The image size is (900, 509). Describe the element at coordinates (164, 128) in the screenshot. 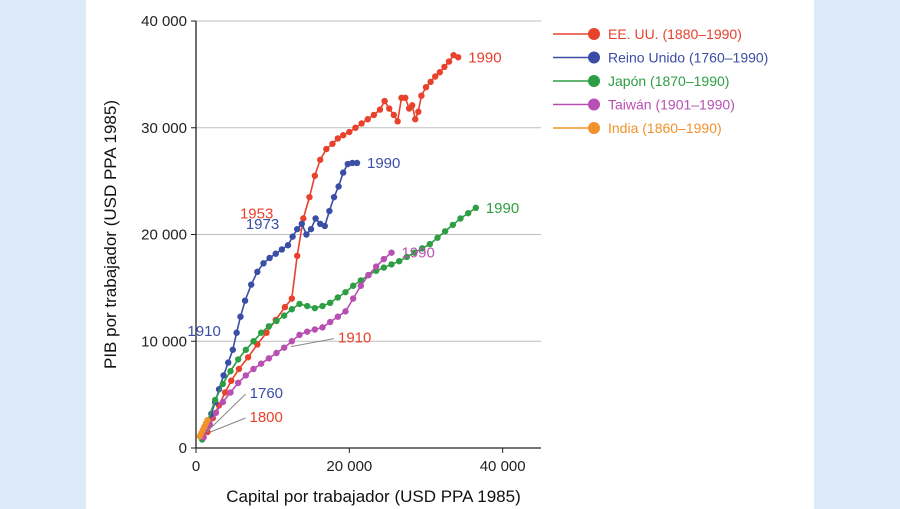

I see `y-tick-label: 30 000` at that location.